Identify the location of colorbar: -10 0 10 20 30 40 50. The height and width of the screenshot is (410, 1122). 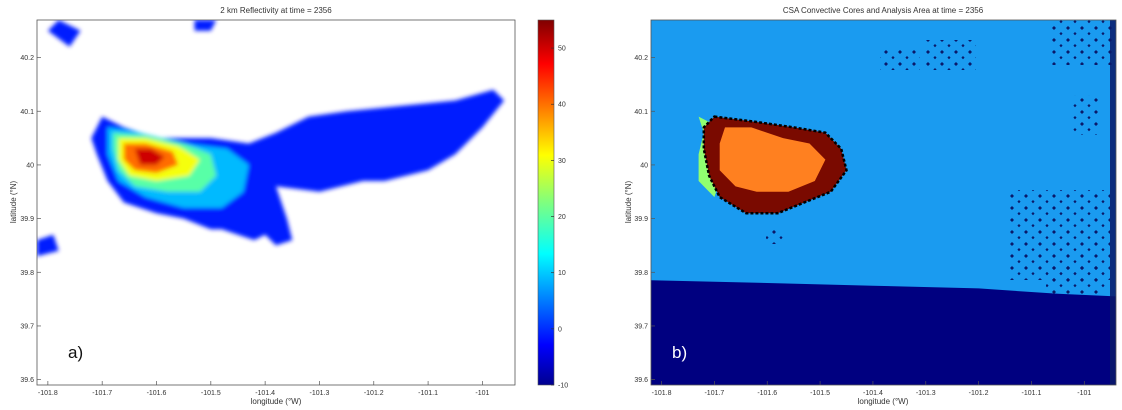
(552, 204).